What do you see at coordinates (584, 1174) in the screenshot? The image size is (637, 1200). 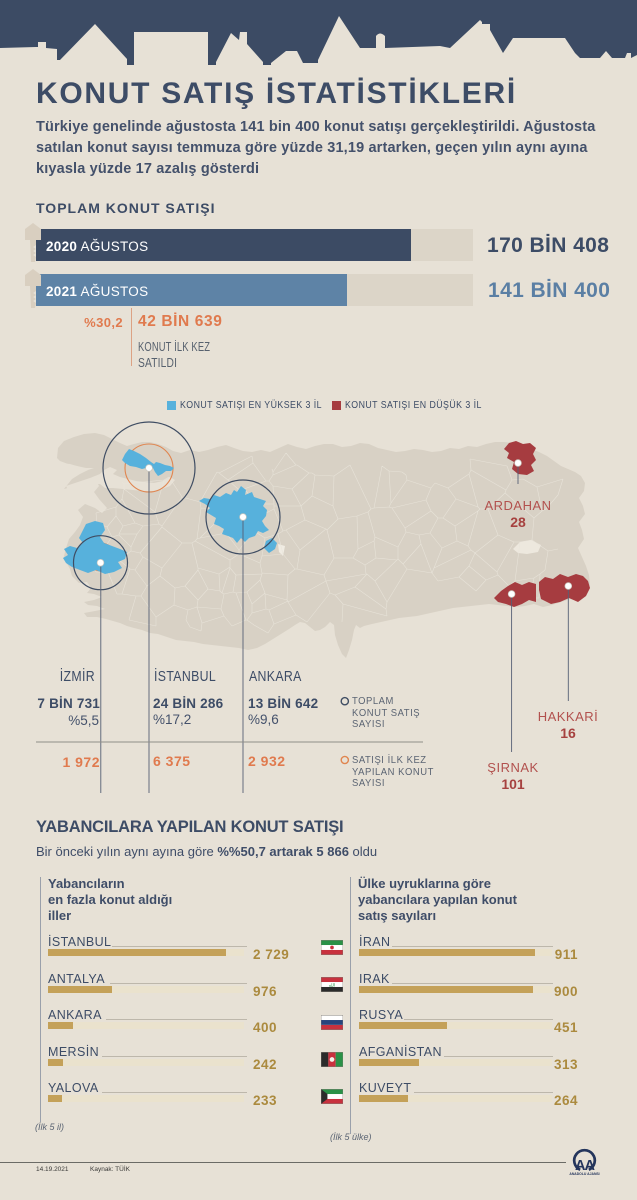 I see `svg-text: ANADOLU AJANSI` at bounding box center [584, 1174].